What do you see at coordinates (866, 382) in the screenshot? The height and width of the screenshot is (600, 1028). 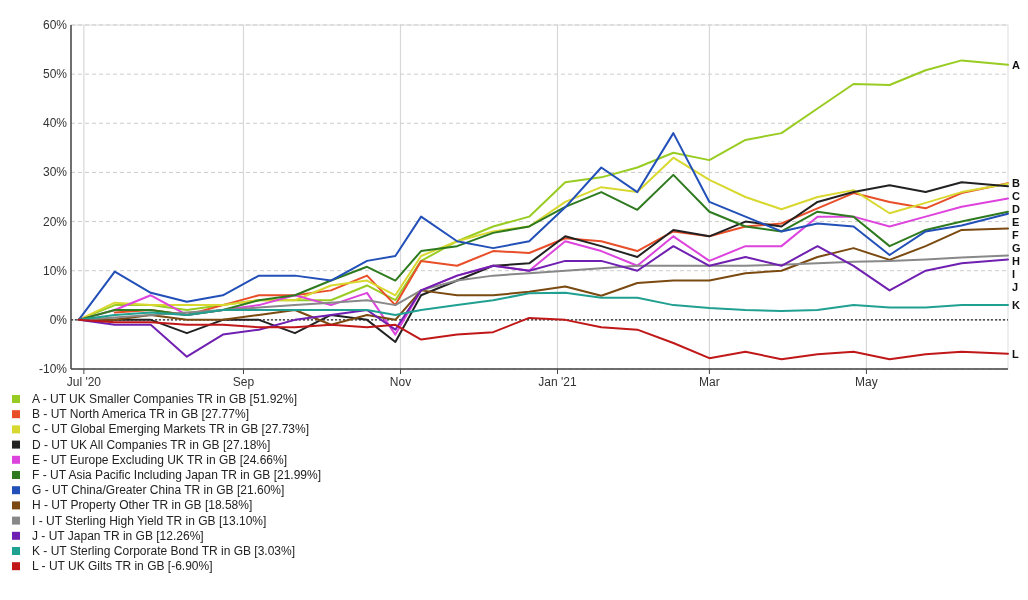 I see `x-tick-label: May` at bounding box center [866, 382].